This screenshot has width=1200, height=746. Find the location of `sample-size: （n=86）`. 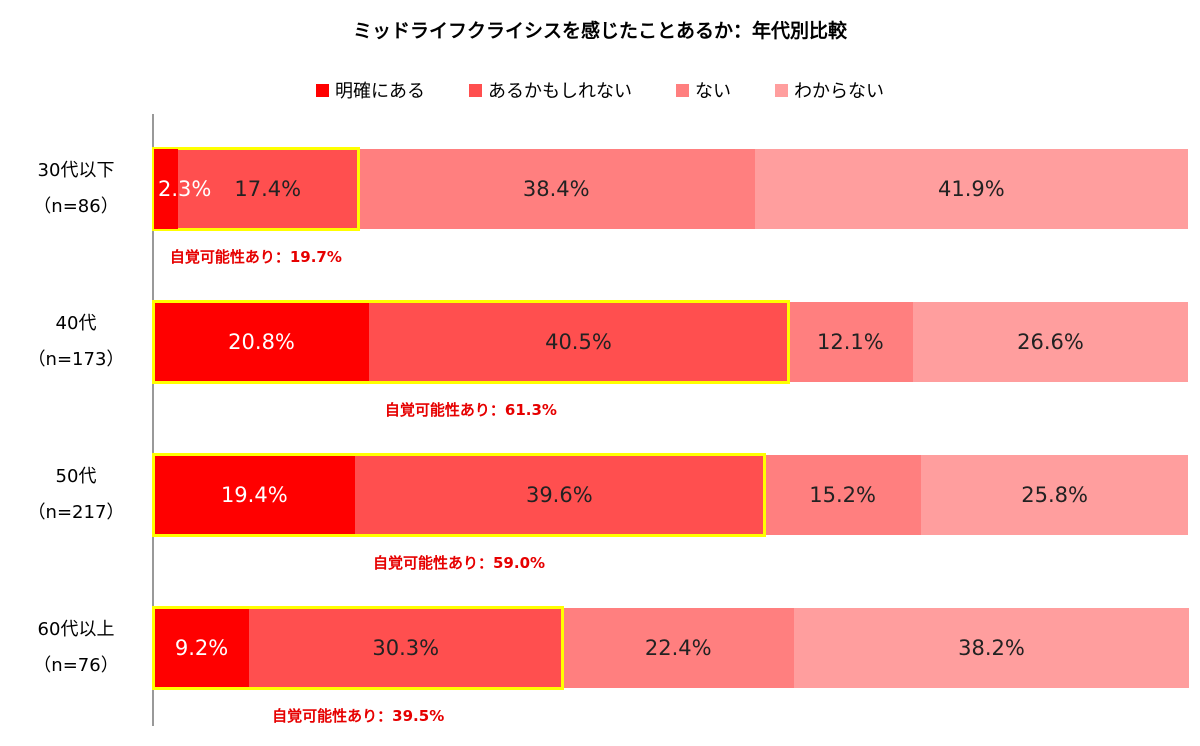

sample-size: （n=86） is located at coordinates (76, 206).